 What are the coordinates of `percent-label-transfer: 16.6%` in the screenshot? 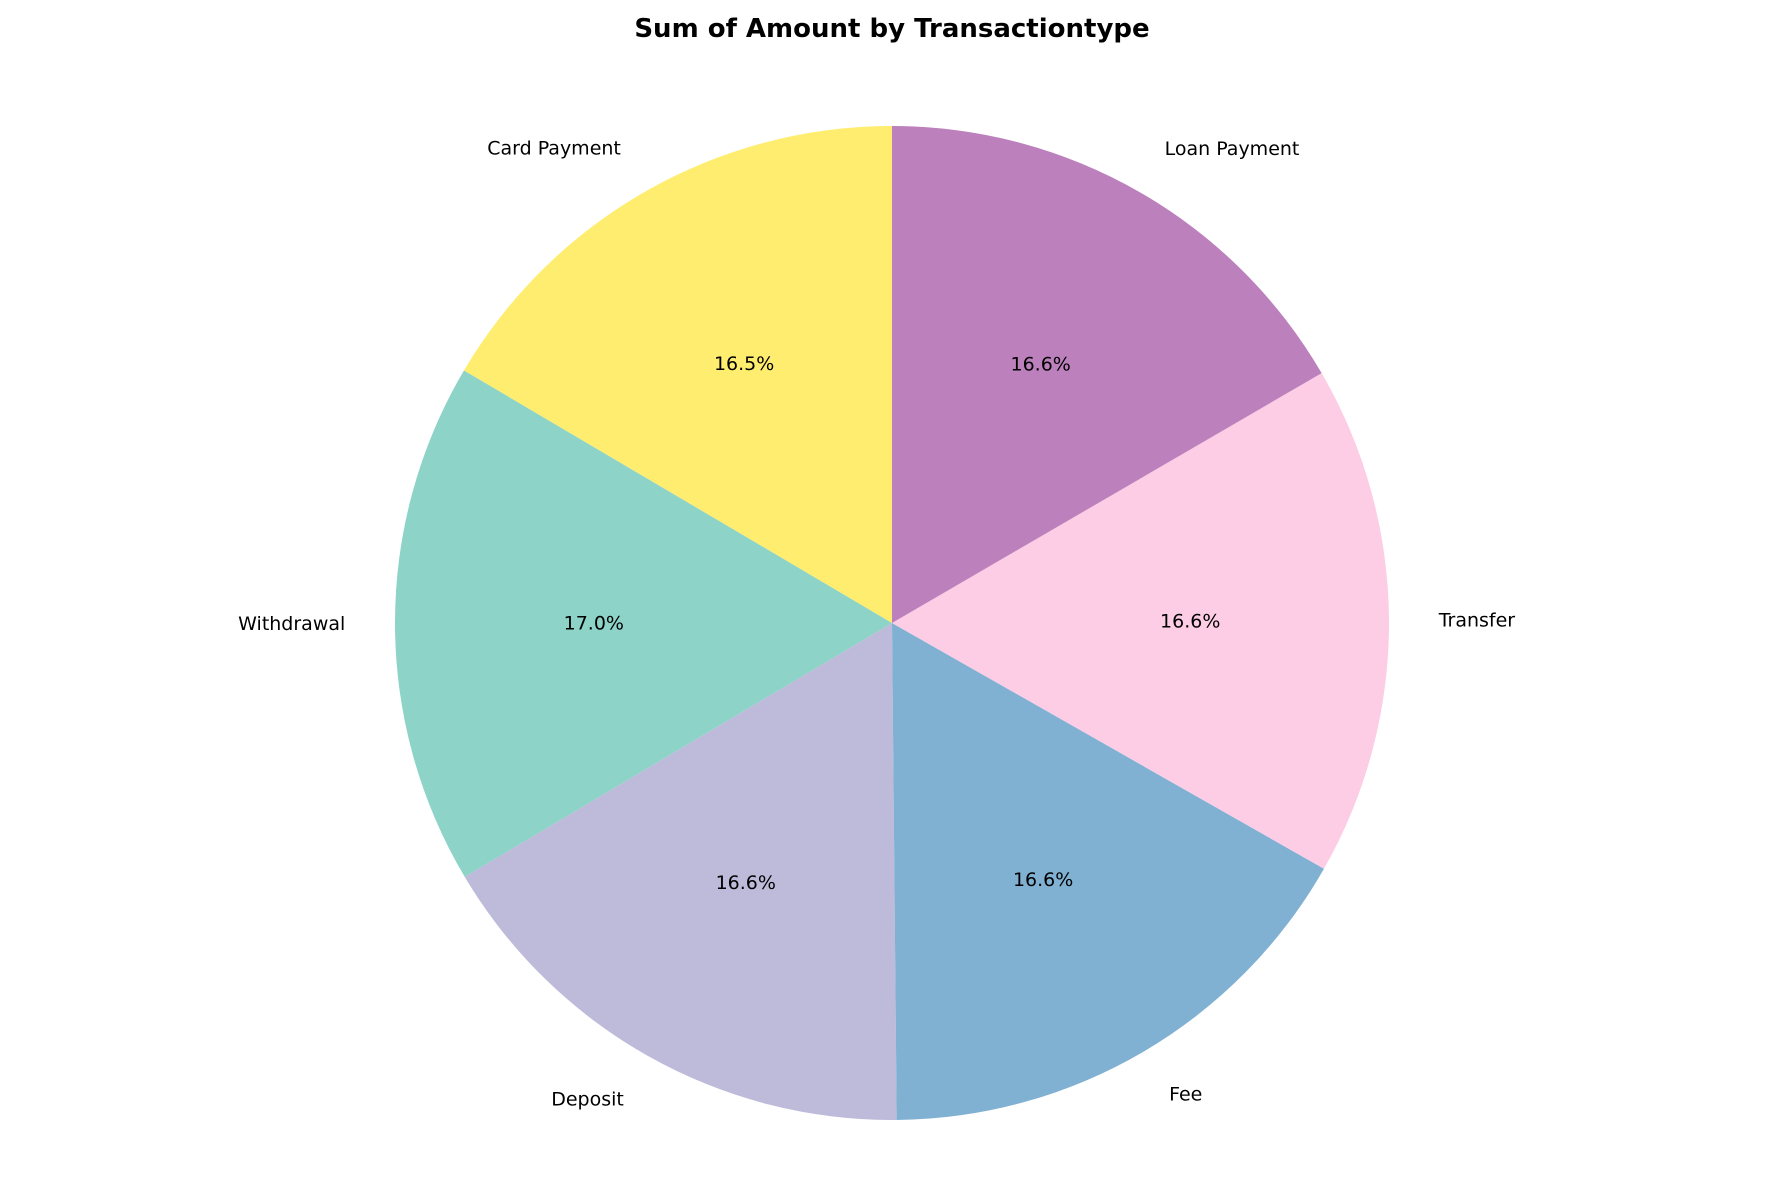 It's located at (1190, 622).